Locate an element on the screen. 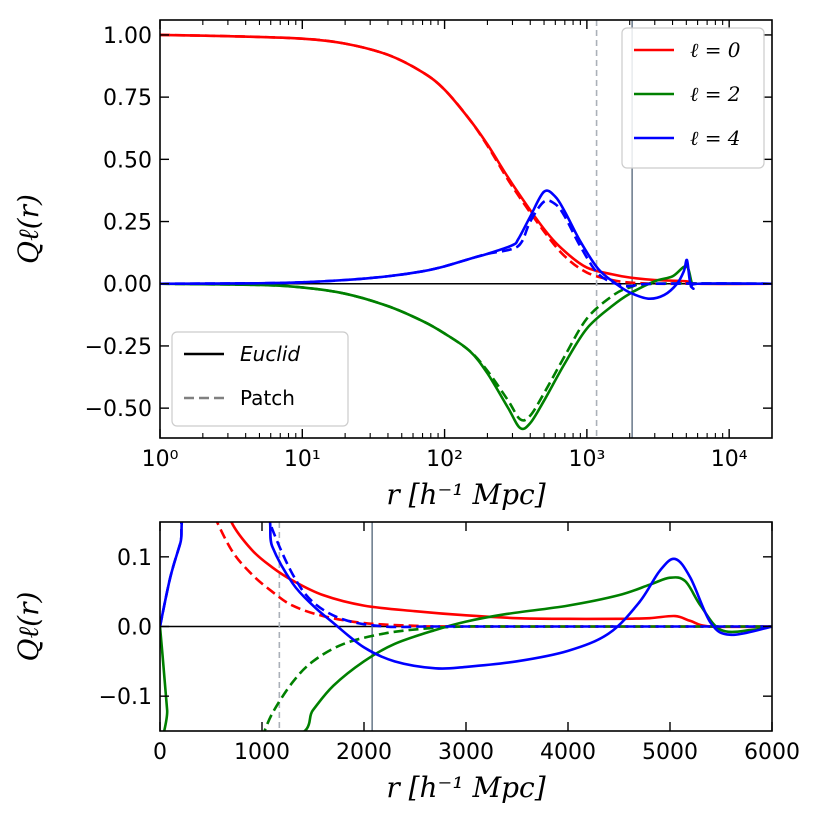 The image size is (831, 820). x-tick-label: 10⁰ is located at coordinates (160, 459).